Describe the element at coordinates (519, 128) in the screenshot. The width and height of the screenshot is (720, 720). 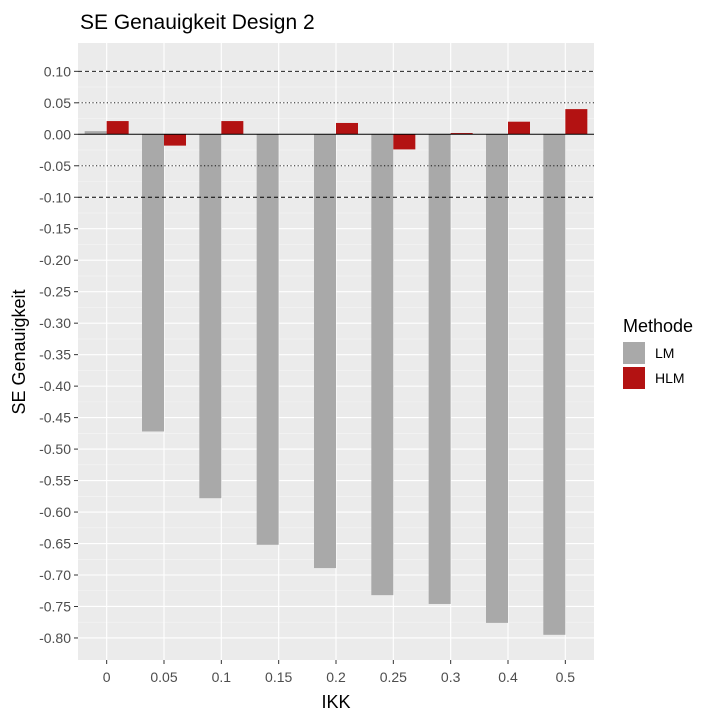
I see `bar-hlm-0.4` at that location.